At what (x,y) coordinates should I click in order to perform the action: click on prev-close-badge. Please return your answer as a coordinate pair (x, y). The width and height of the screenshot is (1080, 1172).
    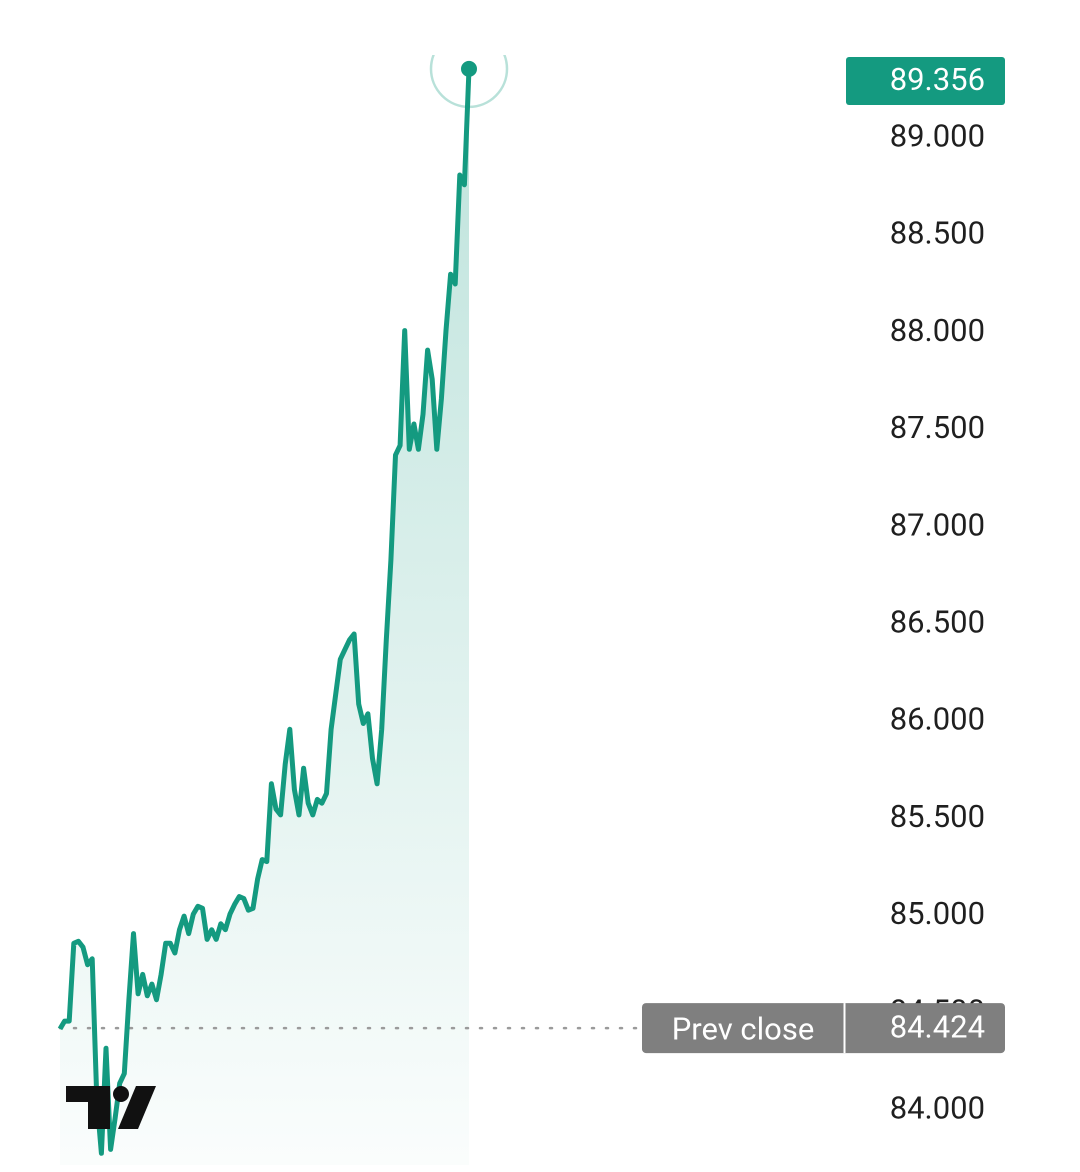
    Looking at the image, I should click on (823, 1028).